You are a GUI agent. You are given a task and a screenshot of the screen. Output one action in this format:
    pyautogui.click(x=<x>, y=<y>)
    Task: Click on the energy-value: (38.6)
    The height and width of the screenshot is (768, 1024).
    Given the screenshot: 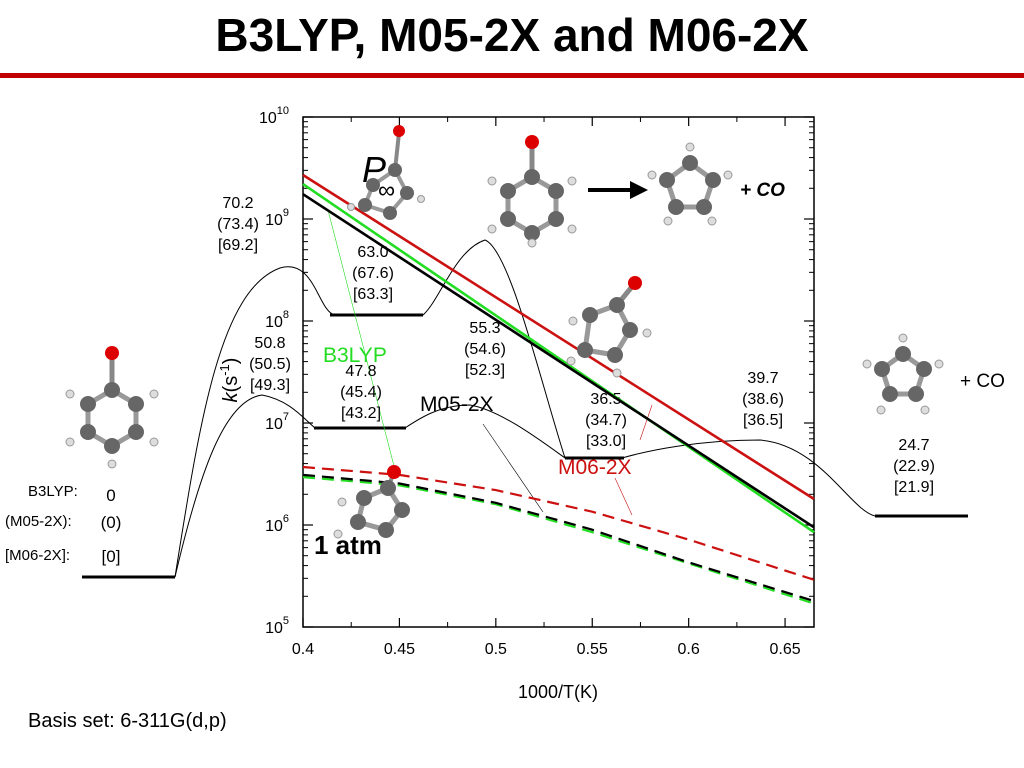 What is the action you would take?
    pyautogui.click(x=763, y=399)
    